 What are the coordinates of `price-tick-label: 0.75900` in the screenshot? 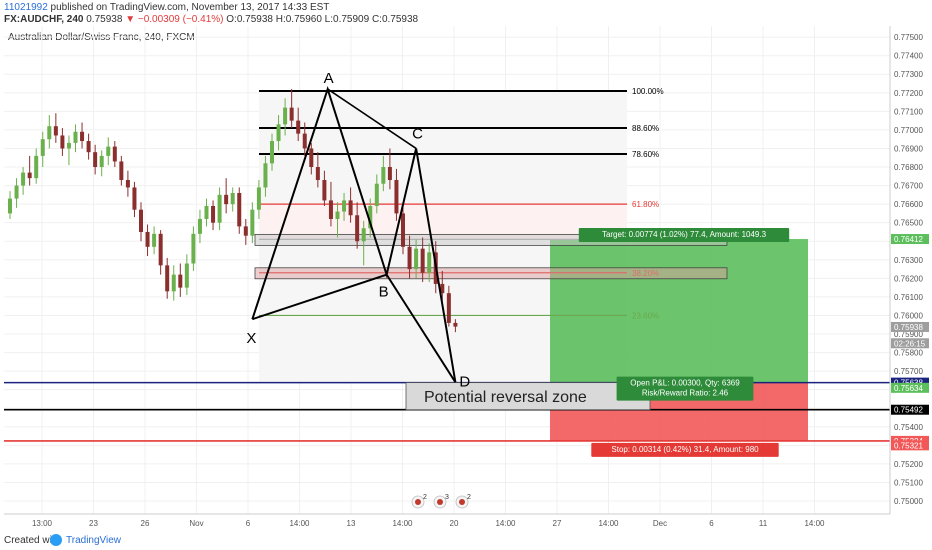 It's located at (908, 334).